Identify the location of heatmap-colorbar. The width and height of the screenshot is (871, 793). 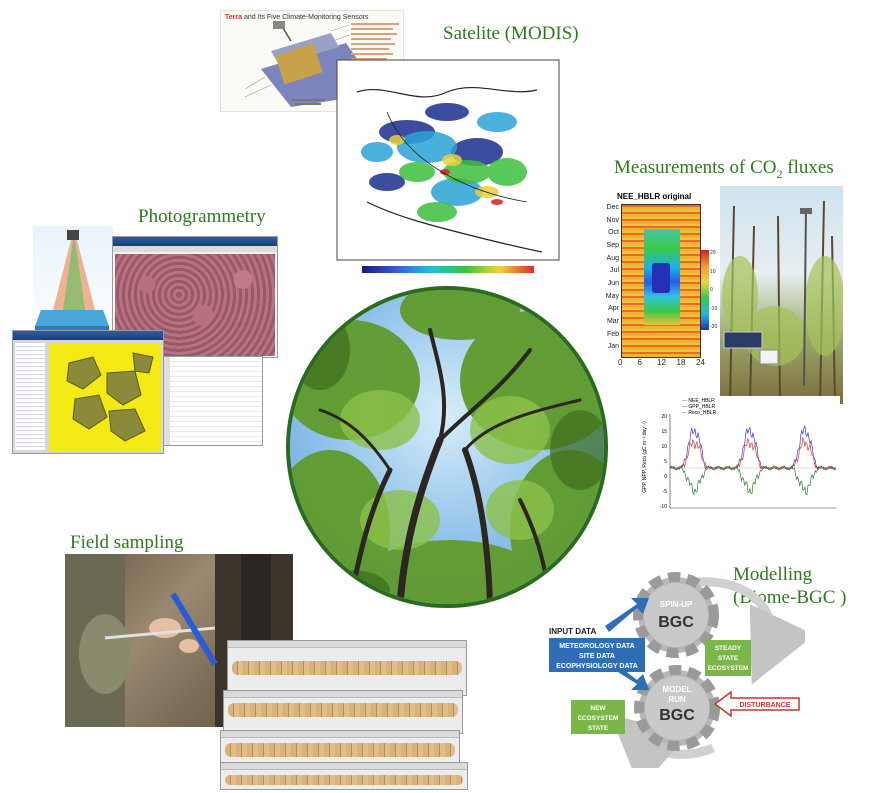
(705, 290).